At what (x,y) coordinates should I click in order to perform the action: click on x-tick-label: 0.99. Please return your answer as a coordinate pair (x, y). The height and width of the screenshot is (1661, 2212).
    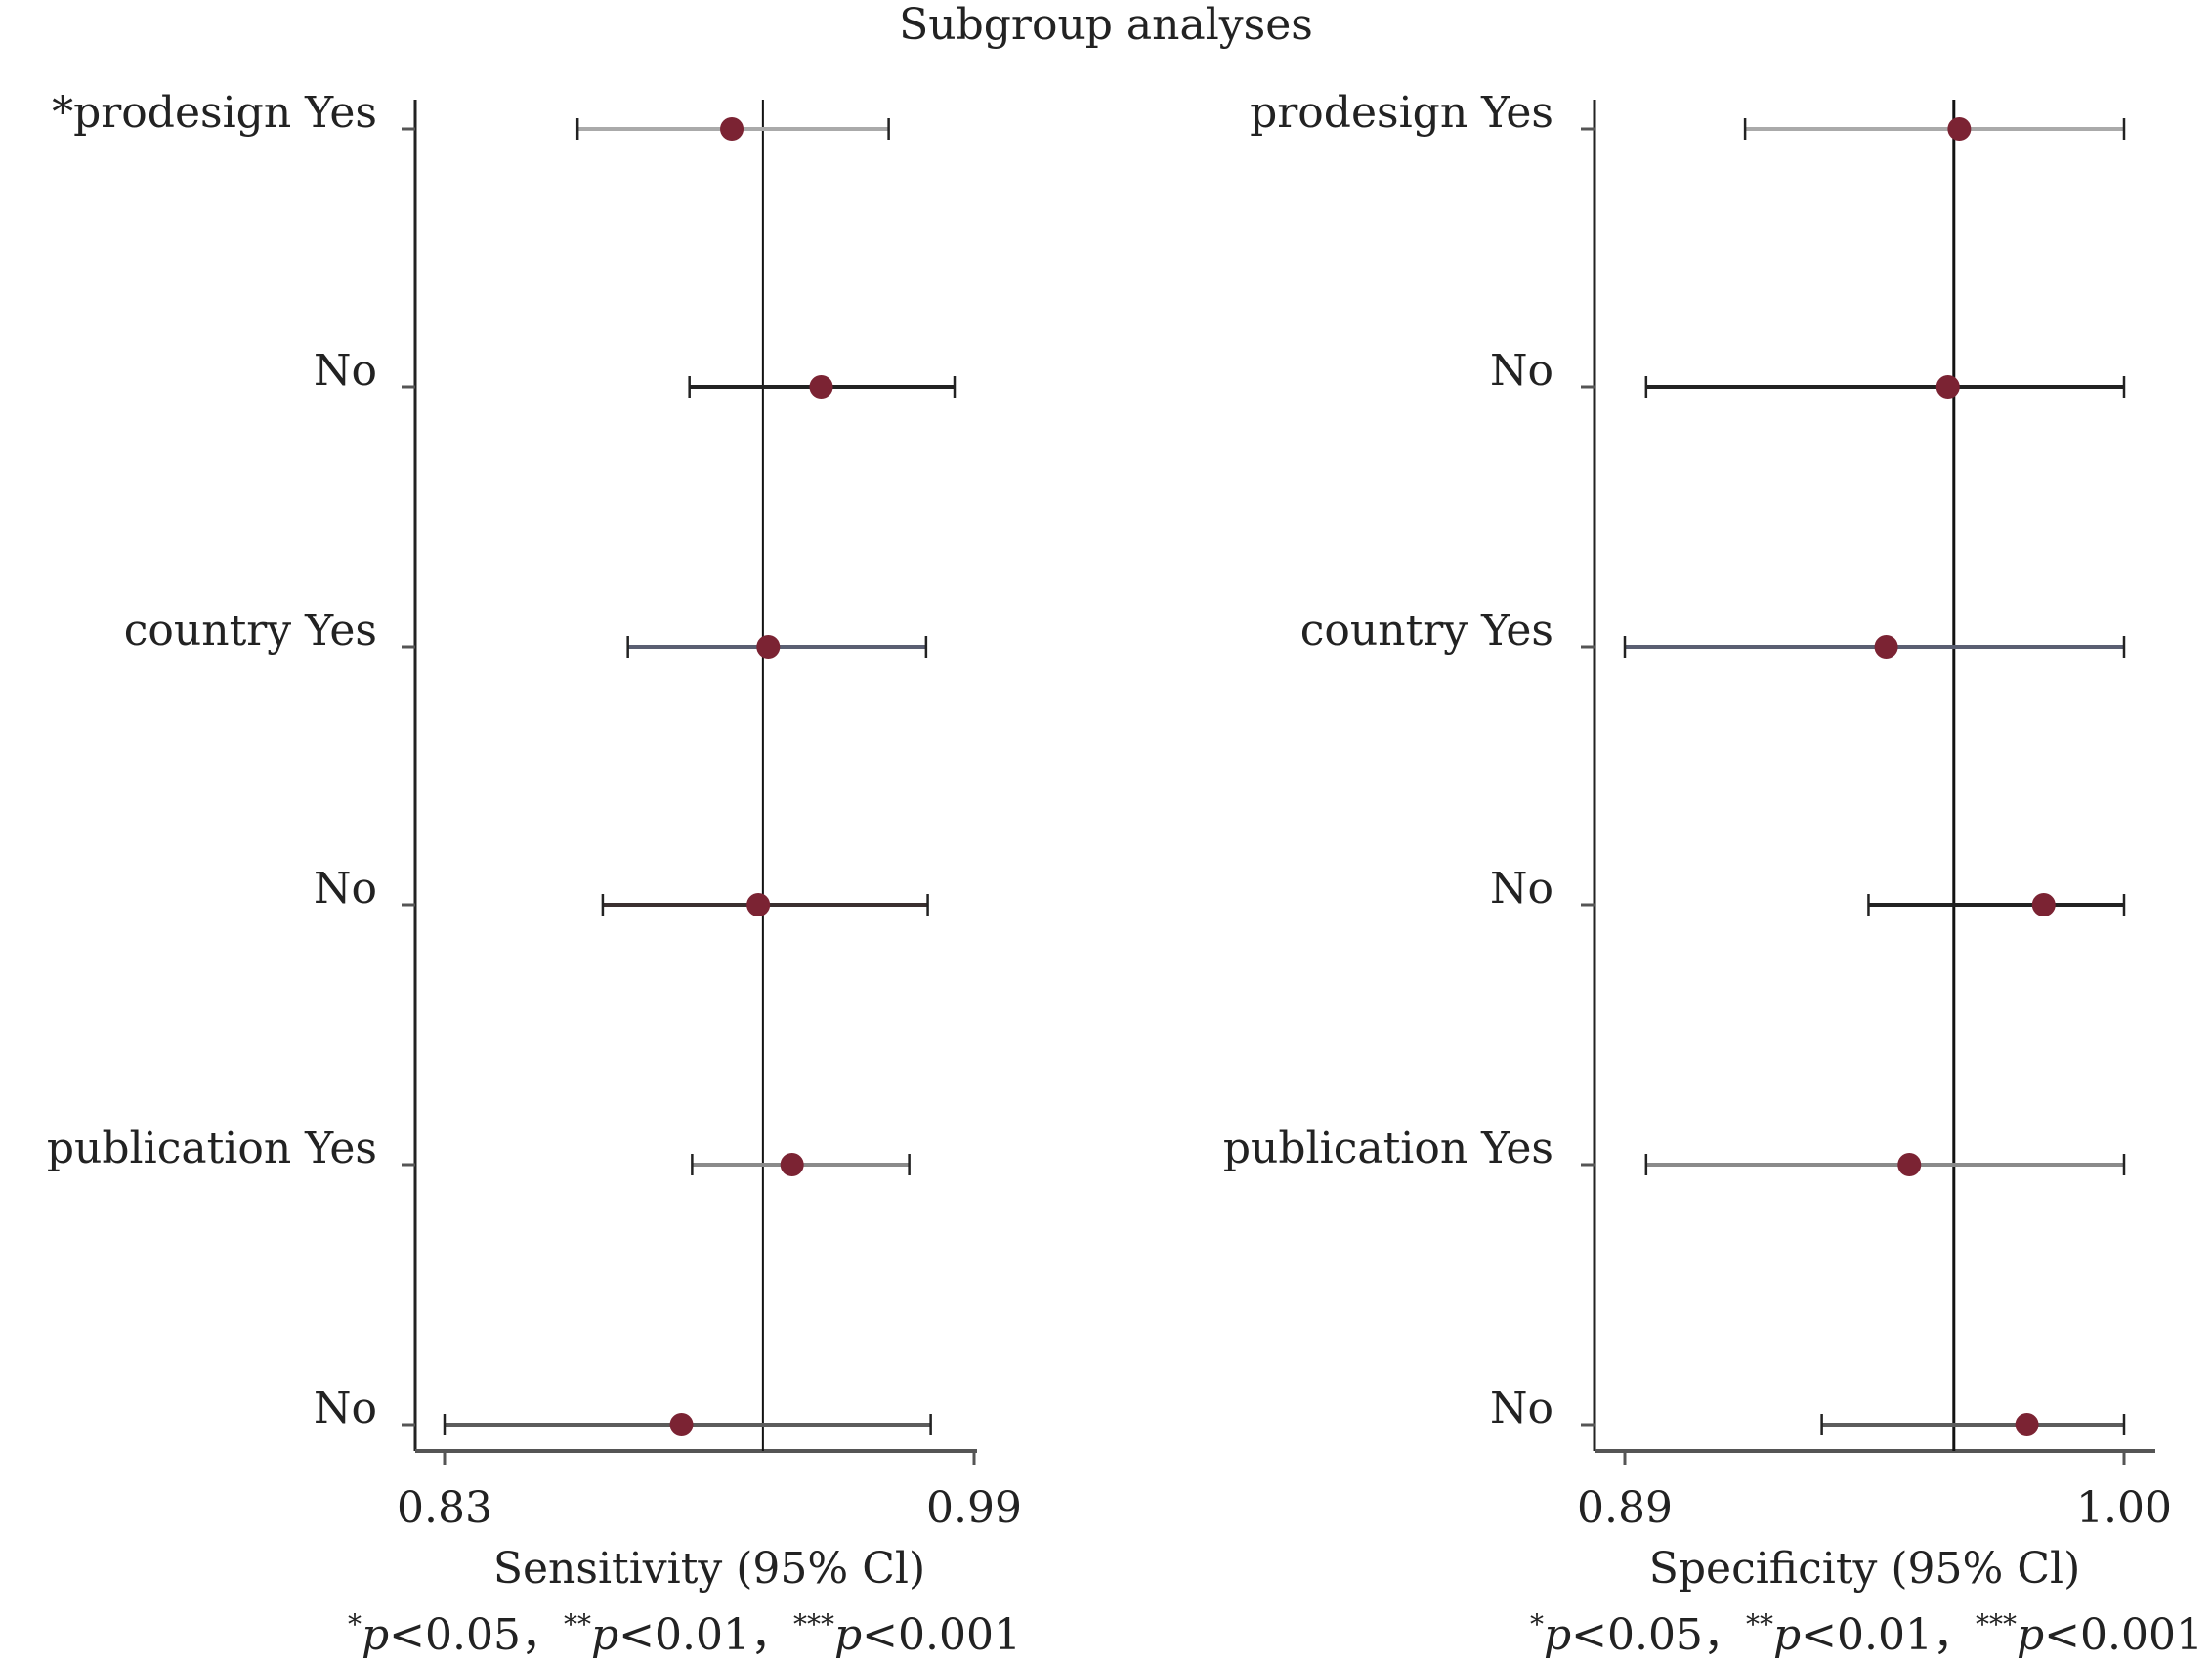
    Looking at the image, I should click on (974, 1508).